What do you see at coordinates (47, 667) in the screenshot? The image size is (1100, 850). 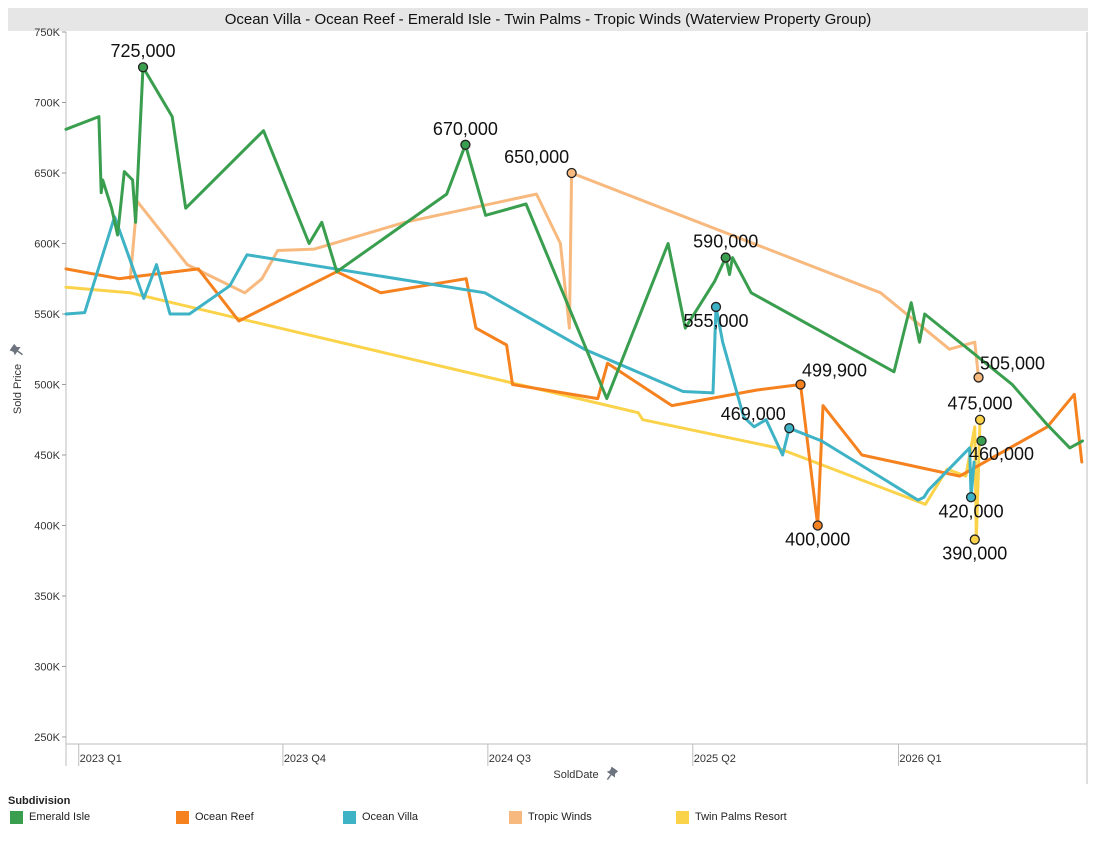 I see `y-tick-label: 300K` at bounding box center [47, 667].